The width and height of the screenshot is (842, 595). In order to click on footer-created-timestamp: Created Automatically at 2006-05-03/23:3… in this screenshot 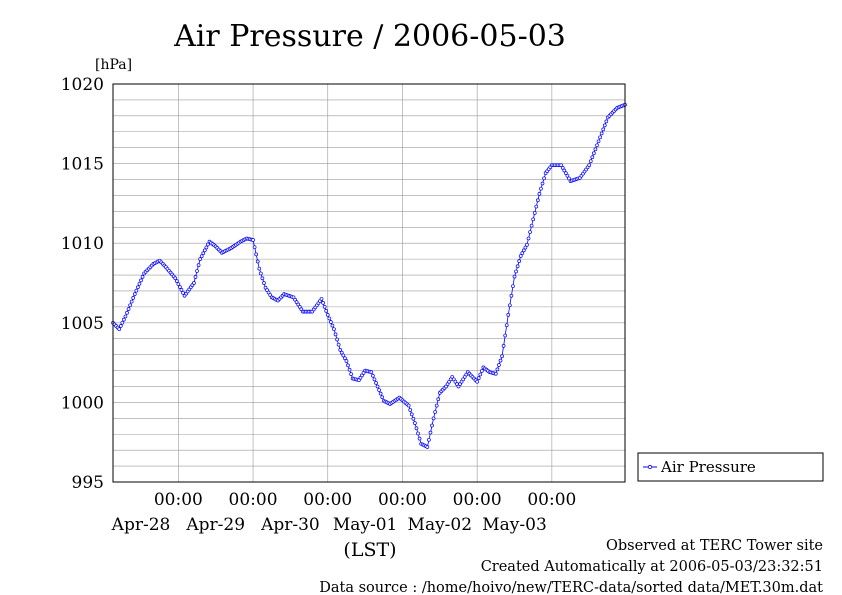, I will do `click(652, 567)`.